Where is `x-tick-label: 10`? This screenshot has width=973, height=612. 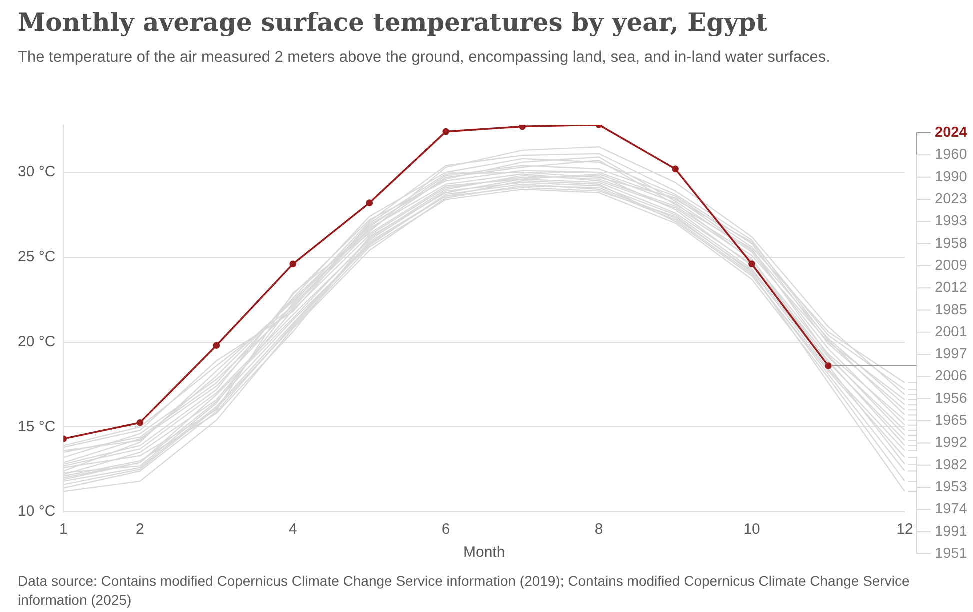
x-tick-label: 10 is located at coordinates (752, 529).